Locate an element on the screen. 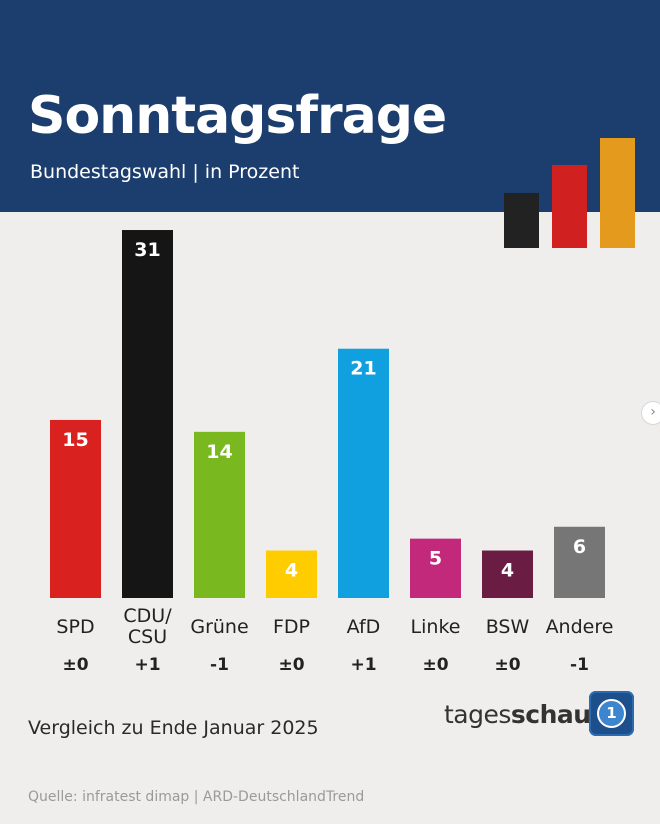  flag-stripe-red is located at coordinates (569, 206).